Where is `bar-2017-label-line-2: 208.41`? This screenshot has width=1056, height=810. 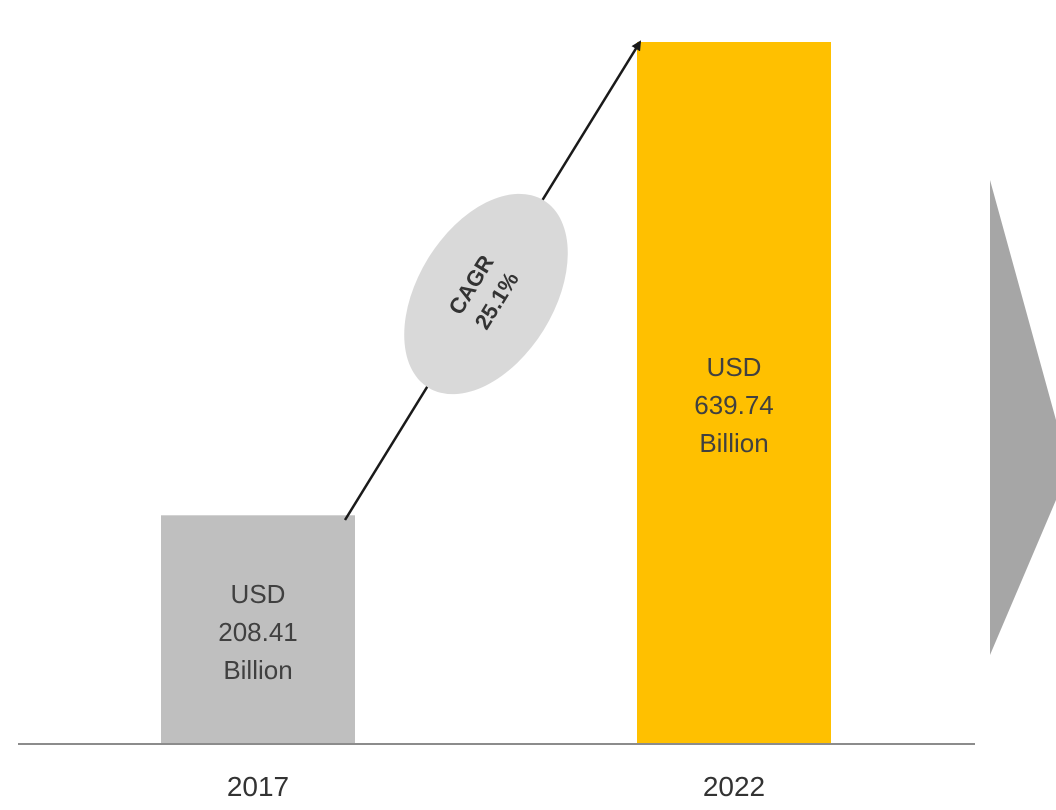 bar-2017-label-line-2: 208.41 is located at coordinates (258, 632).